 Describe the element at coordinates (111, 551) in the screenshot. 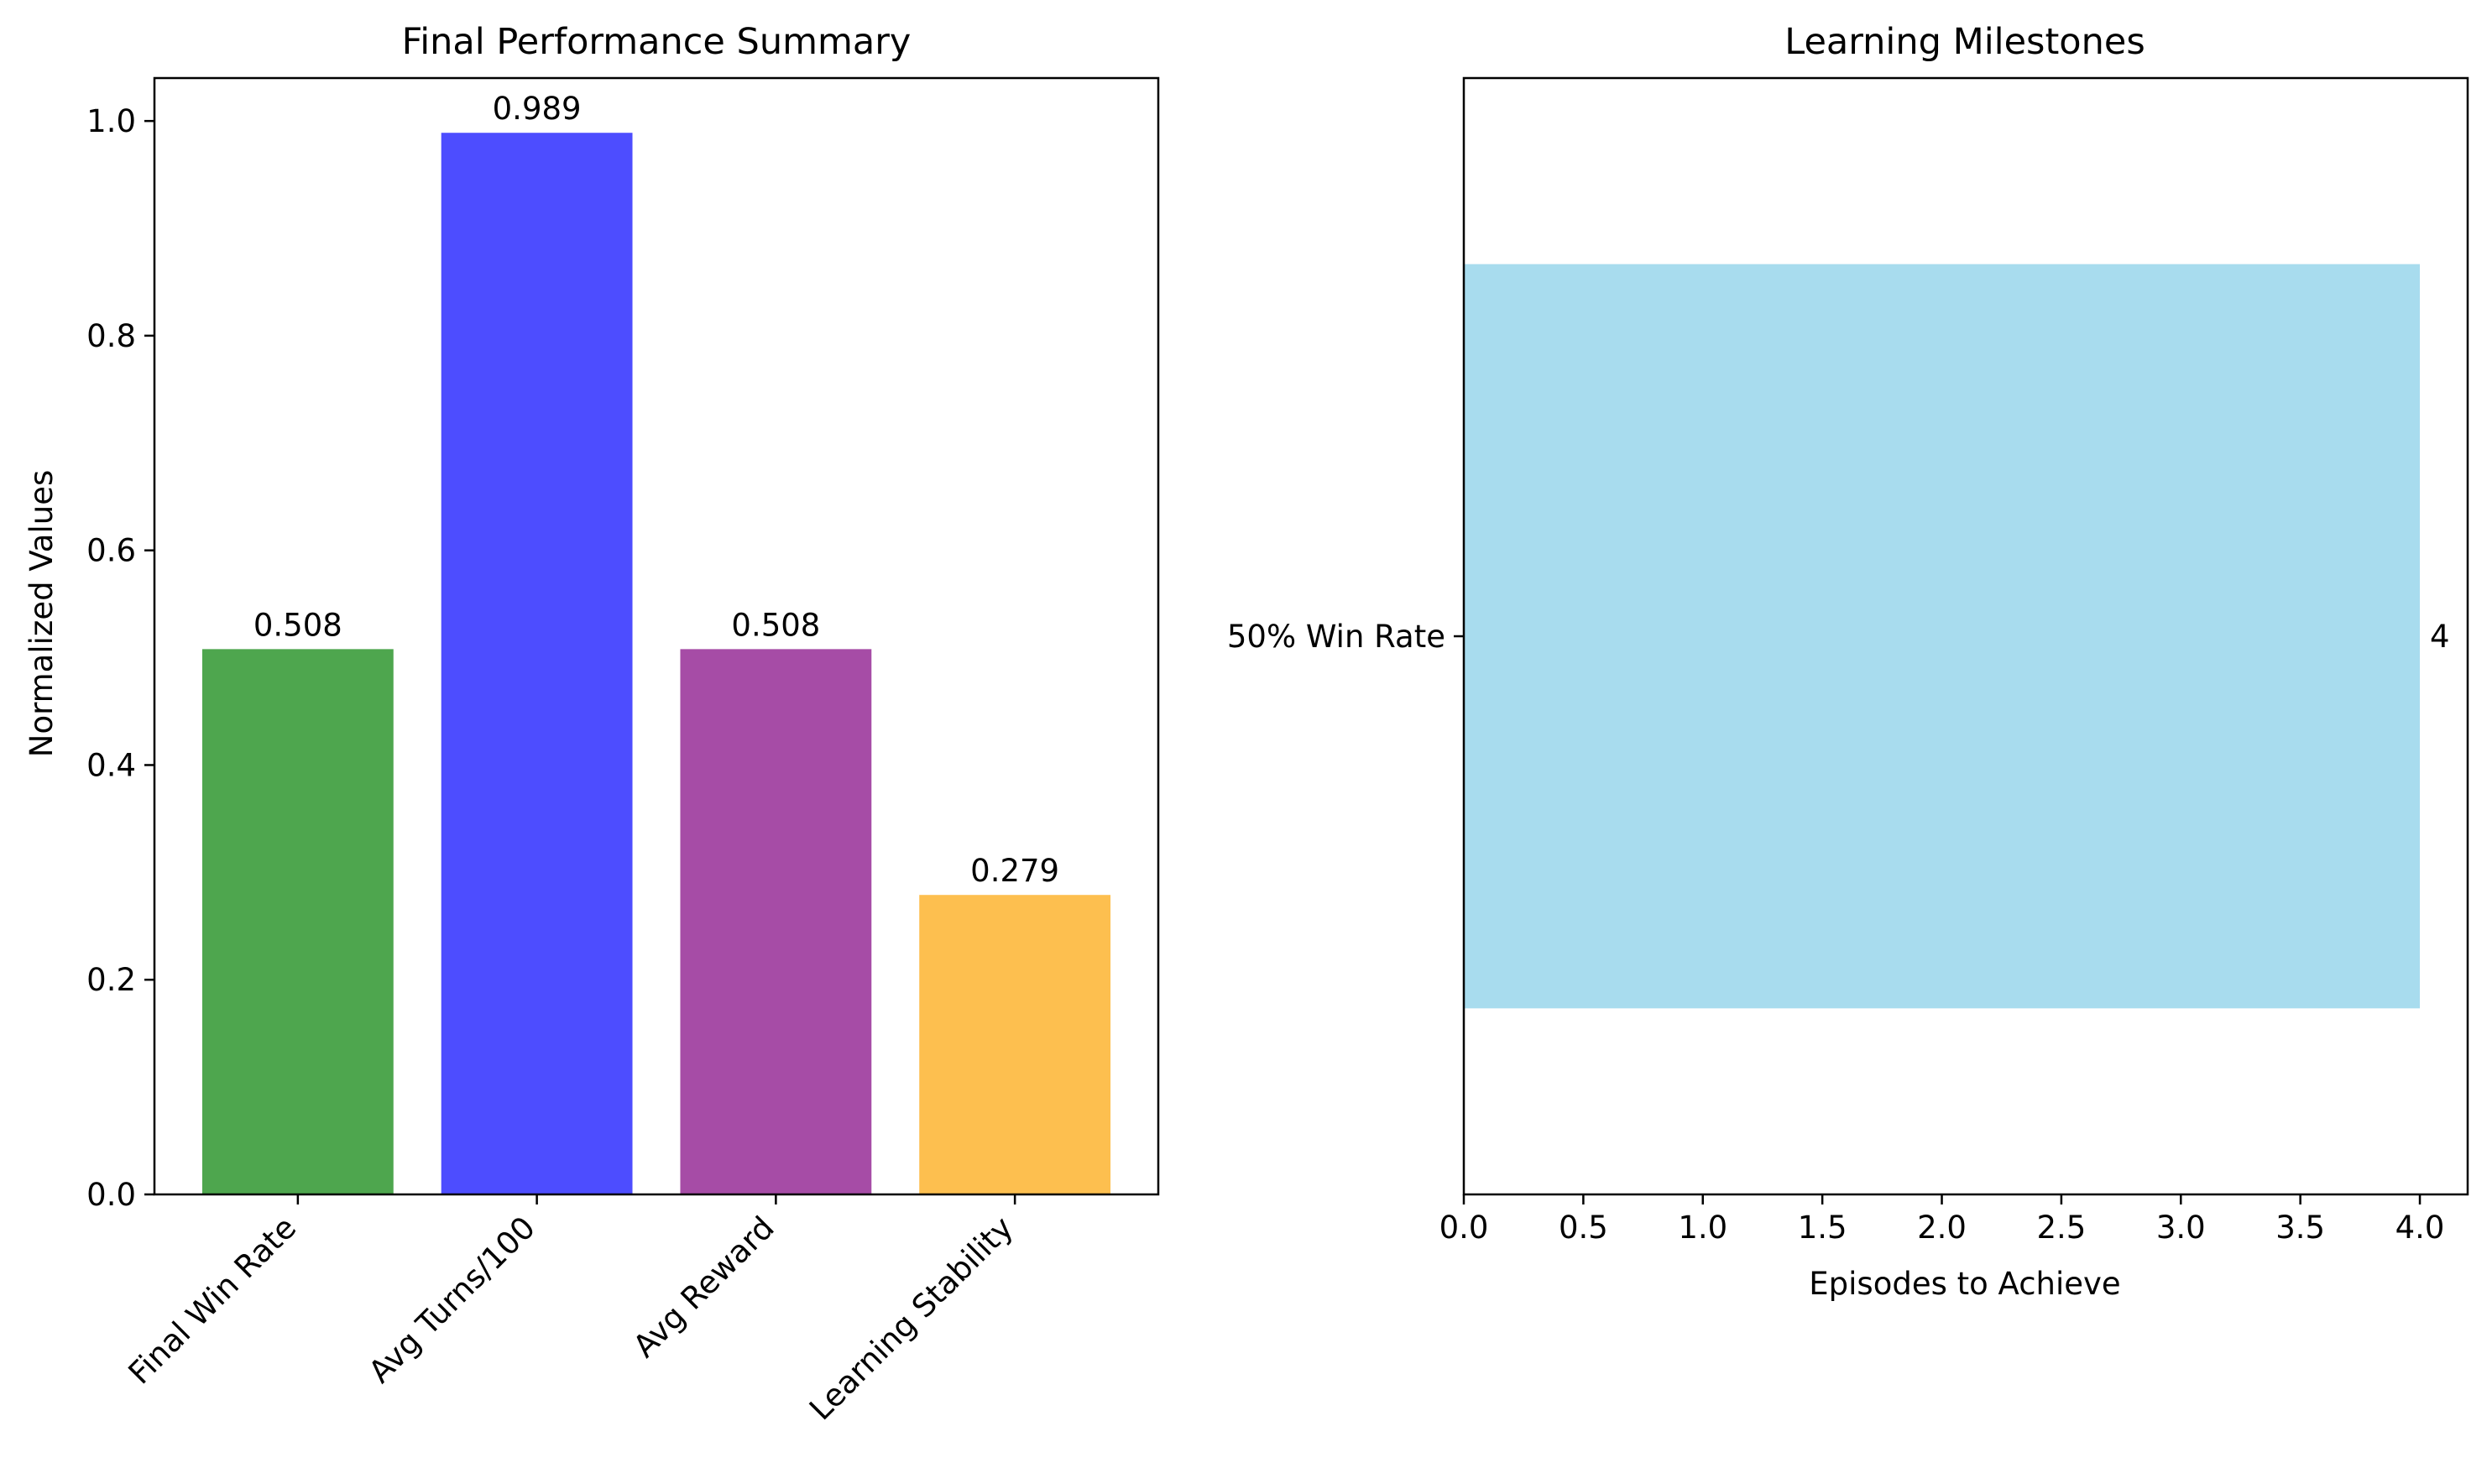

I see `y-tick-label: 0.6` at that location.